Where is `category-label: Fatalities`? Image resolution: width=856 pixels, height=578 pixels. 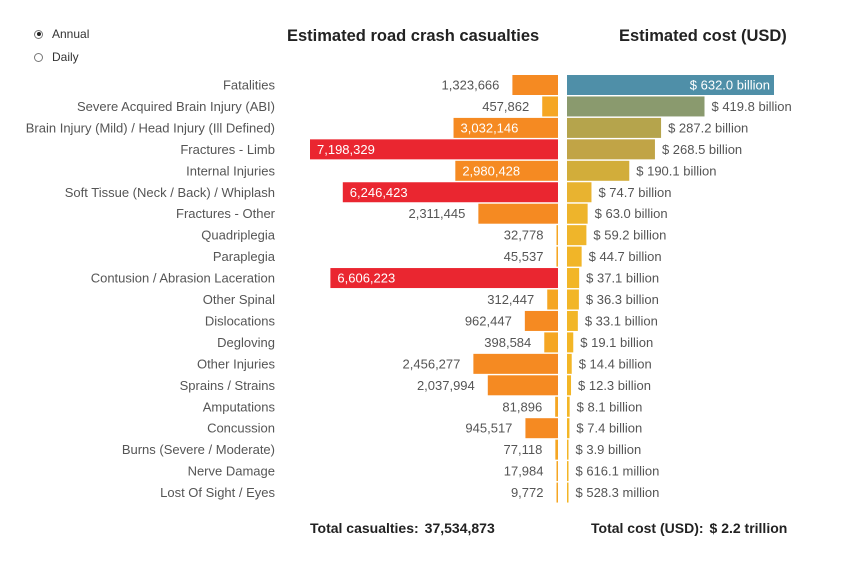 category-label: Fatalities is located at coordinates (249, 85).